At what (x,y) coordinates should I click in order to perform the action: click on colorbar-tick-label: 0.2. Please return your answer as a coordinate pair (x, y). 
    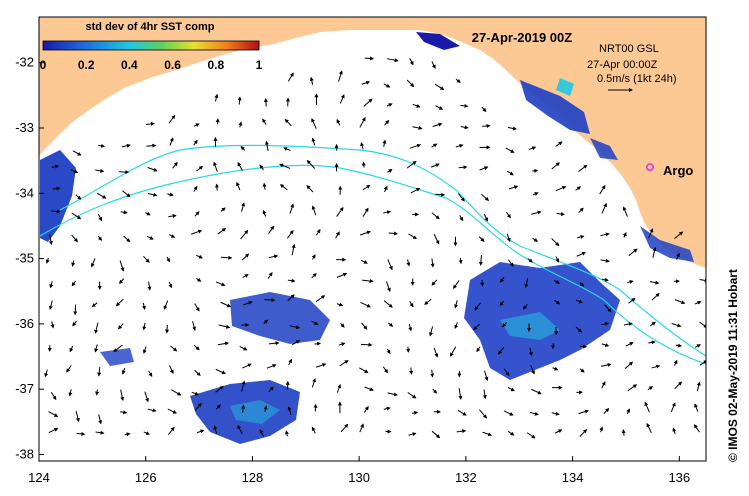
    Looking at the image, I should click on (86, 65).